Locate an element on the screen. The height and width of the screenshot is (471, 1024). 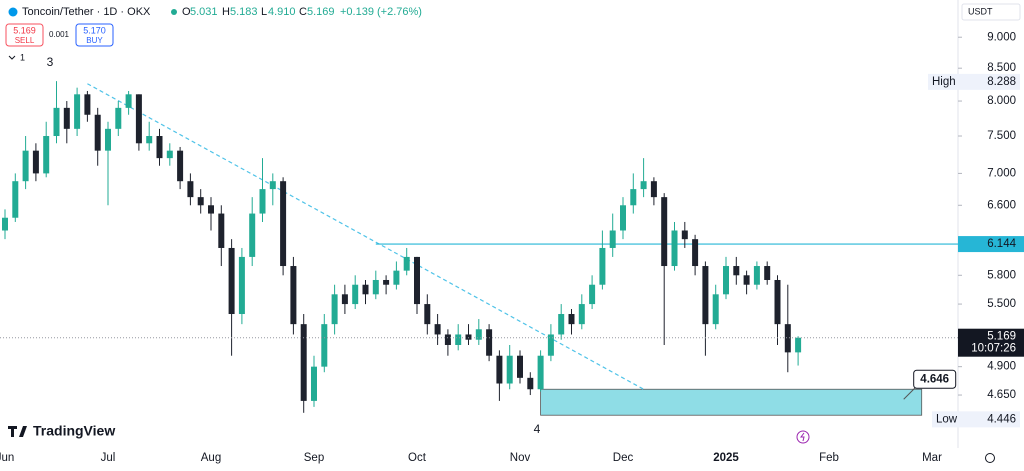
y-tick-label: 4.900 is located at coordinates (1001, 367).